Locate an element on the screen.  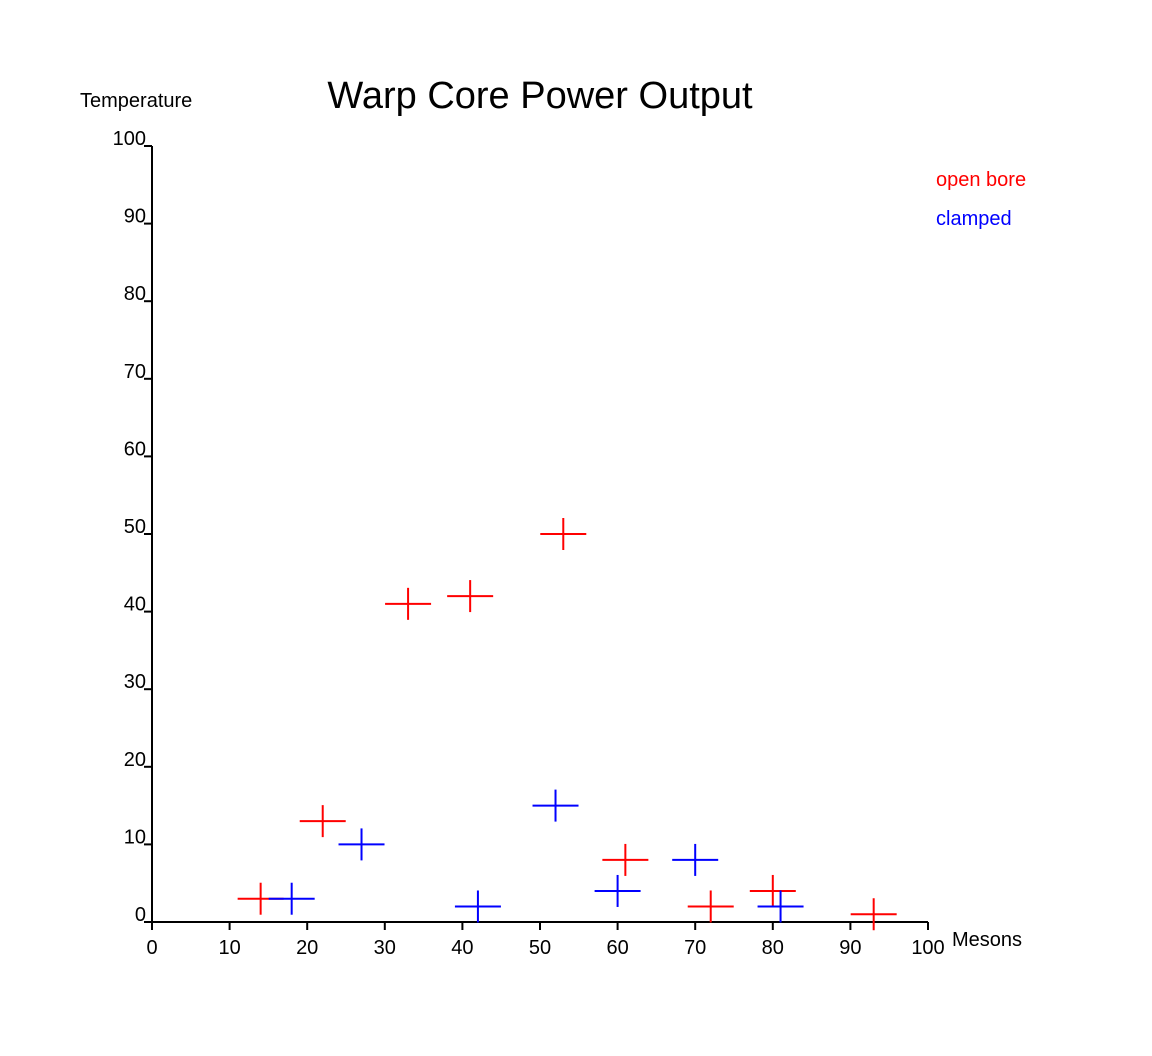
legend-item: open bore is located at coordinates (981, 180).